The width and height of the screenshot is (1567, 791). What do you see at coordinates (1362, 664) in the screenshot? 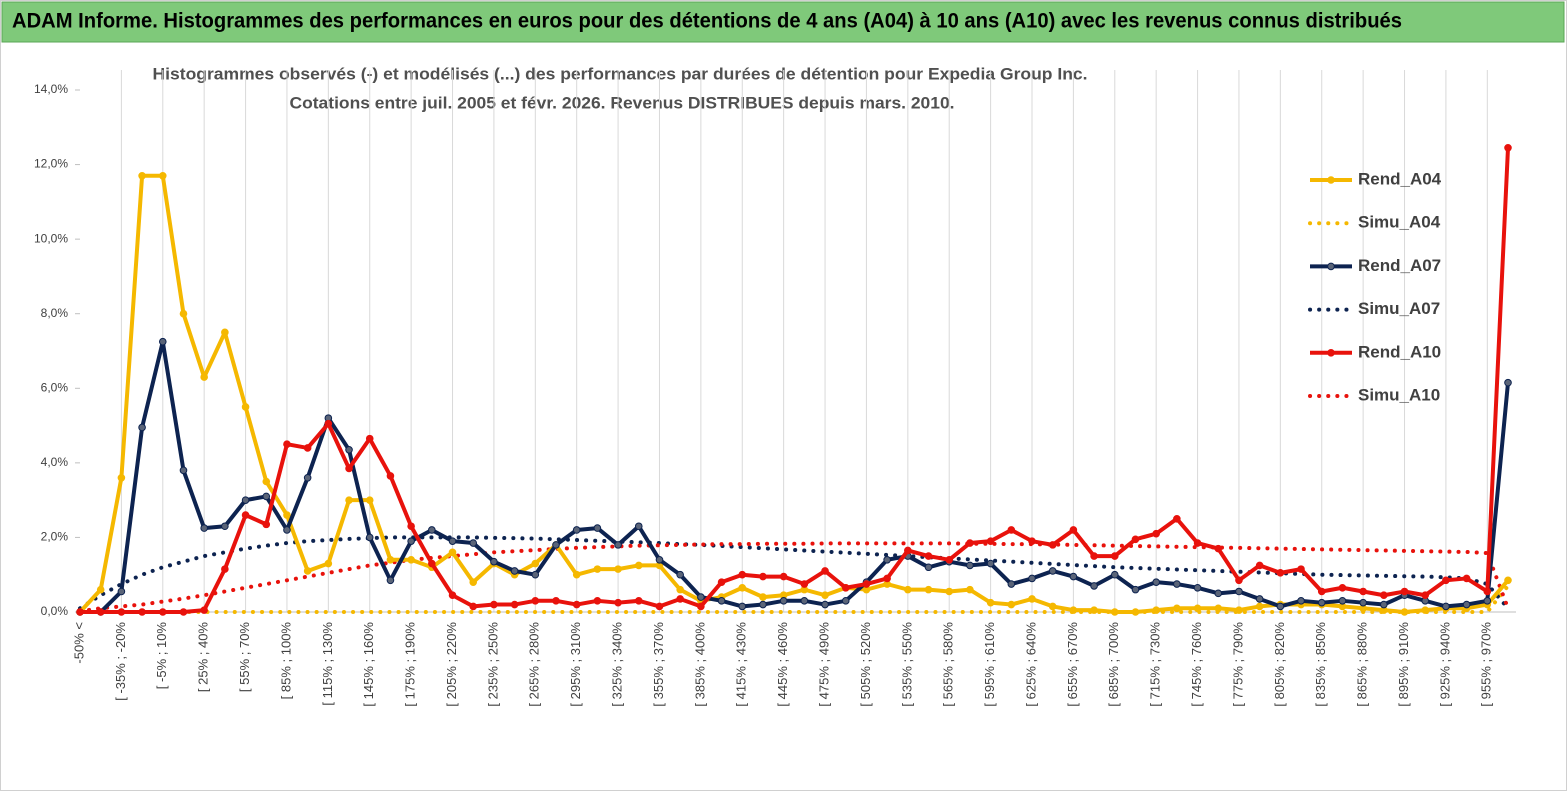
I see `x-tick-label: [ 865% ; 880%` at bounding box center [1362, 664].